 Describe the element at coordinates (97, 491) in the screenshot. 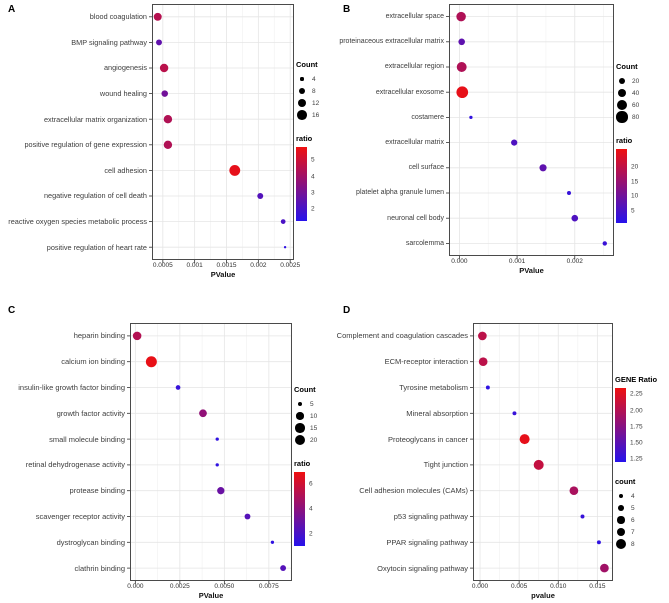

I see `category-label: protease binding` at that location.